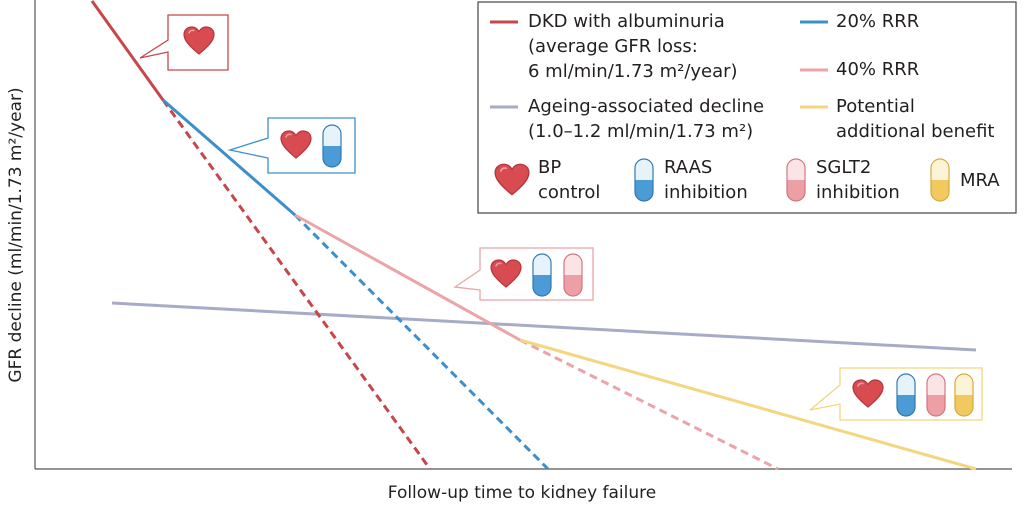 The image size is (1024, 506). Describe the element at coordinates (549, 167) in the screenshot. I see `legend-text: BP` at that location.